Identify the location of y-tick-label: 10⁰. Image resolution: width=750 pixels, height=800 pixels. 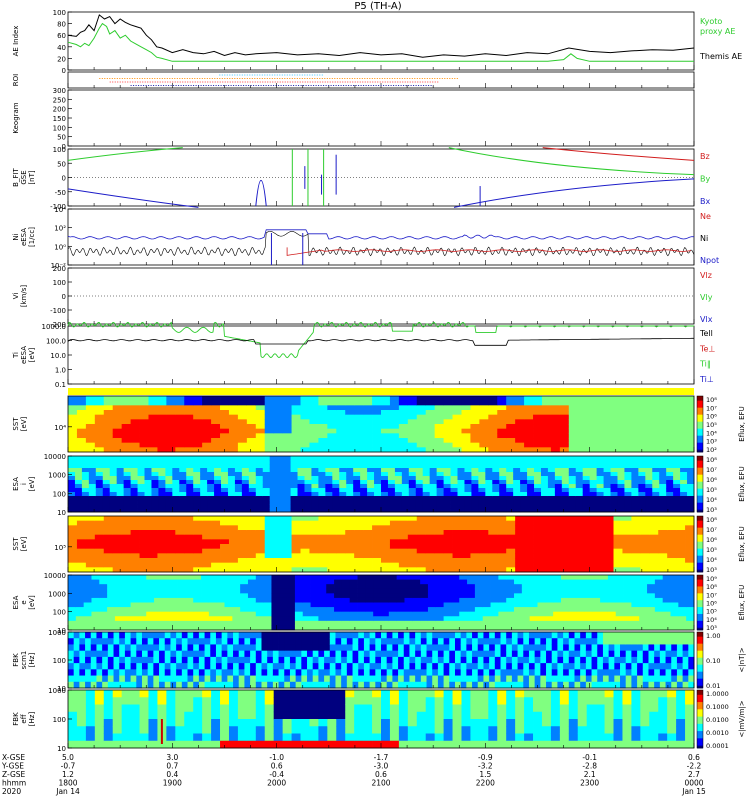
(60, 247).